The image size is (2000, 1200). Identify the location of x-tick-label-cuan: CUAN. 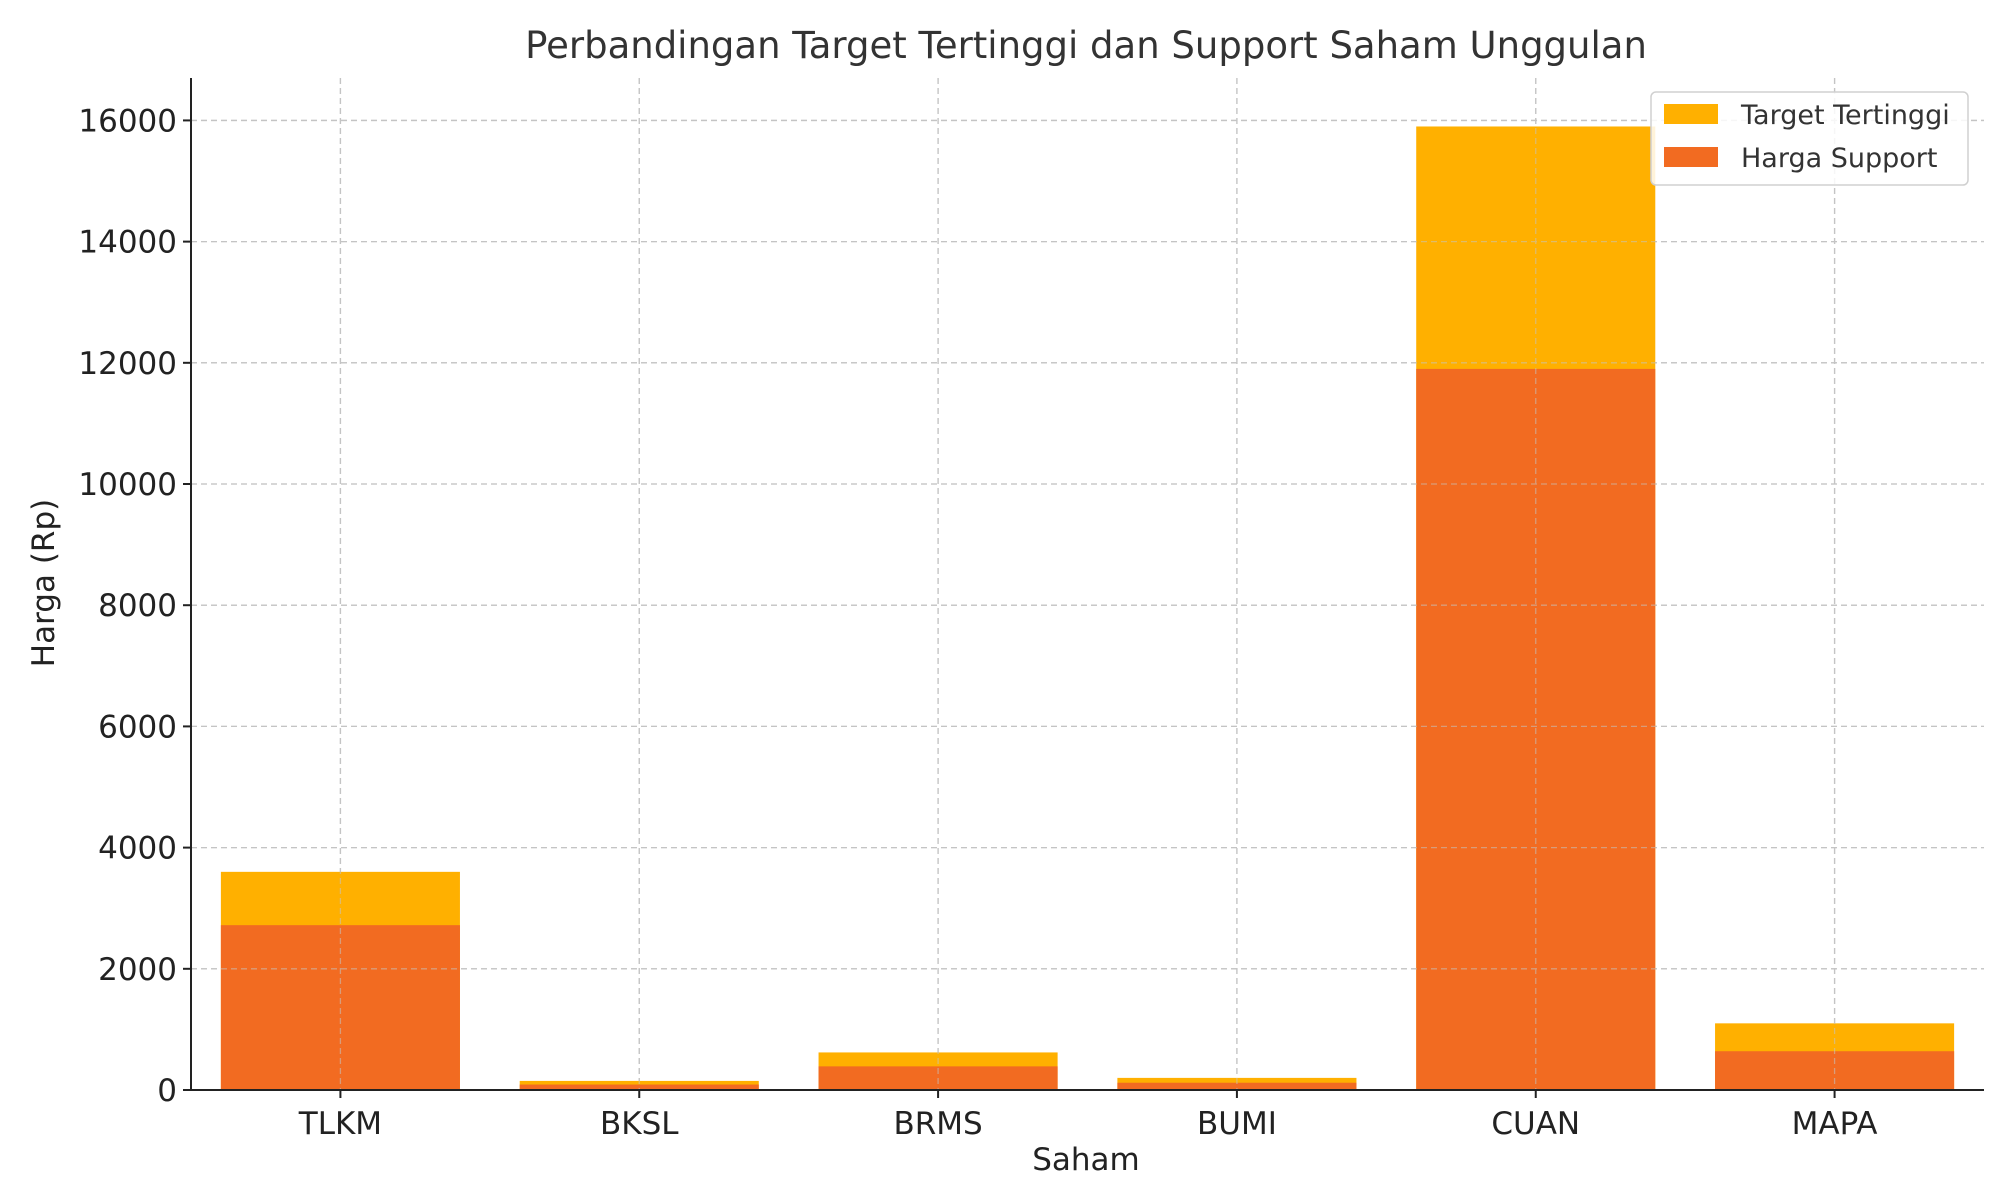
(1535, 1124).